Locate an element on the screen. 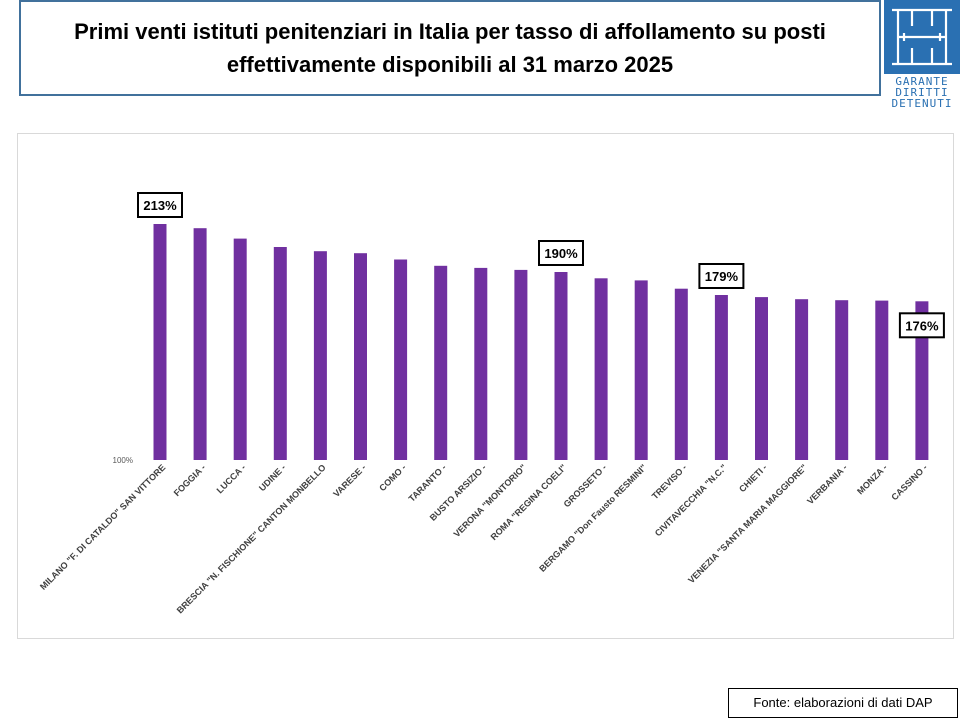 The height and width of the screenshot is (720, 960). logo-h-icon is located at coordinates (922, 37).